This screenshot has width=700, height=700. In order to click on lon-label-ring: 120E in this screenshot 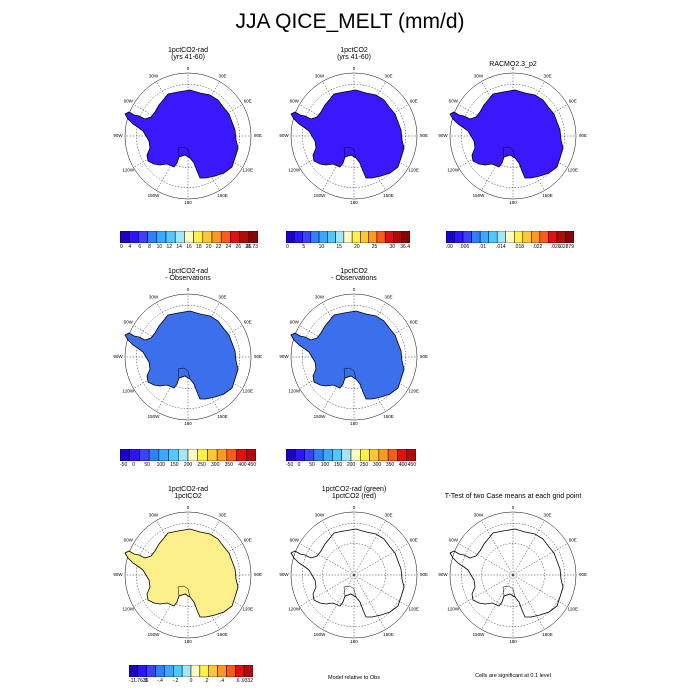, I will do `click(247, 609)`.